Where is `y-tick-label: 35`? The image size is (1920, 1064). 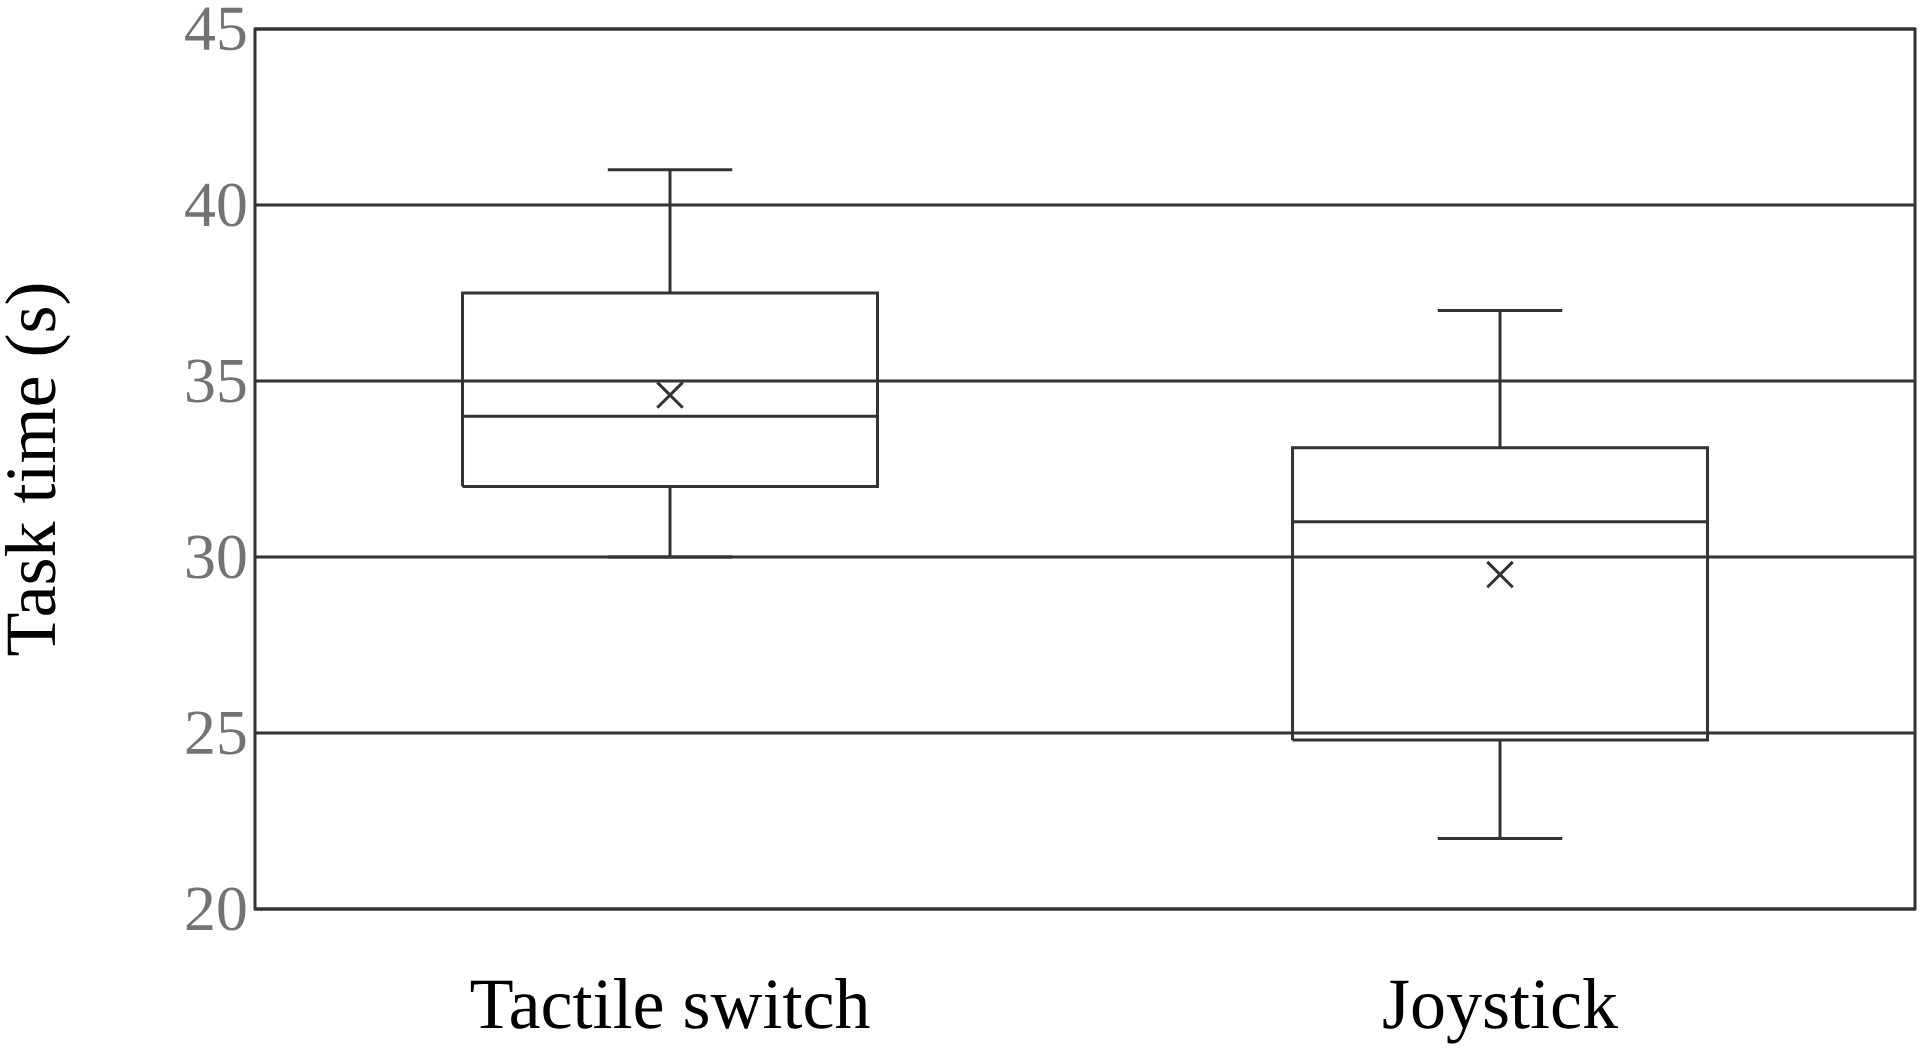
y-tick-label: 35 is located at coordinates (216, 381).